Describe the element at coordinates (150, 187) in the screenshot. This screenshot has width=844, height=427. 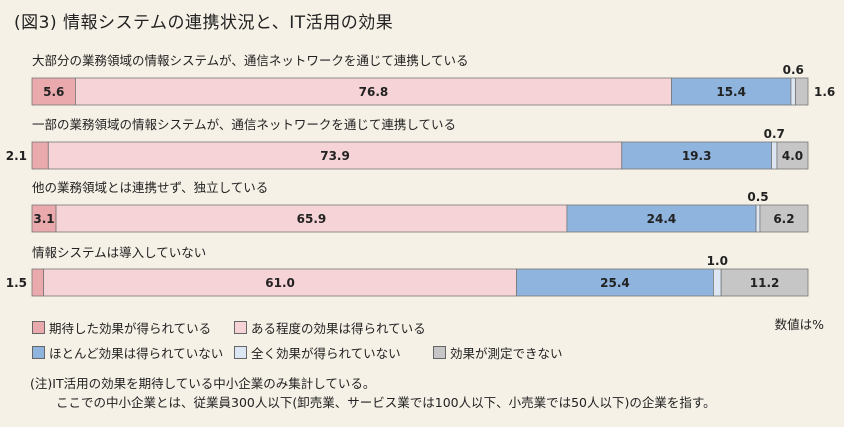
I see `row-label-3: 他の業務領域とは連携せず、独立している` at that location.